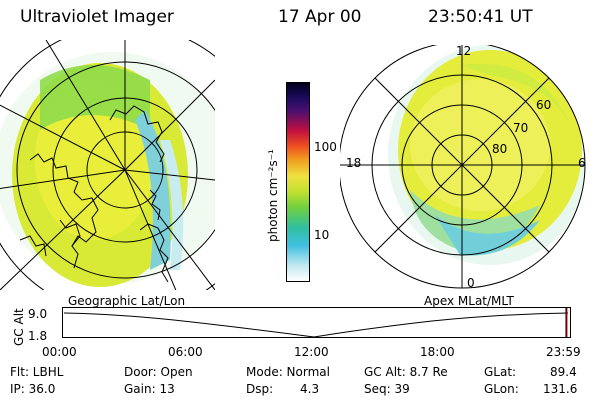 Image resolution: width=600 pixels, height=400 pixels. I want to click on emission-edge, so click(172, 205).